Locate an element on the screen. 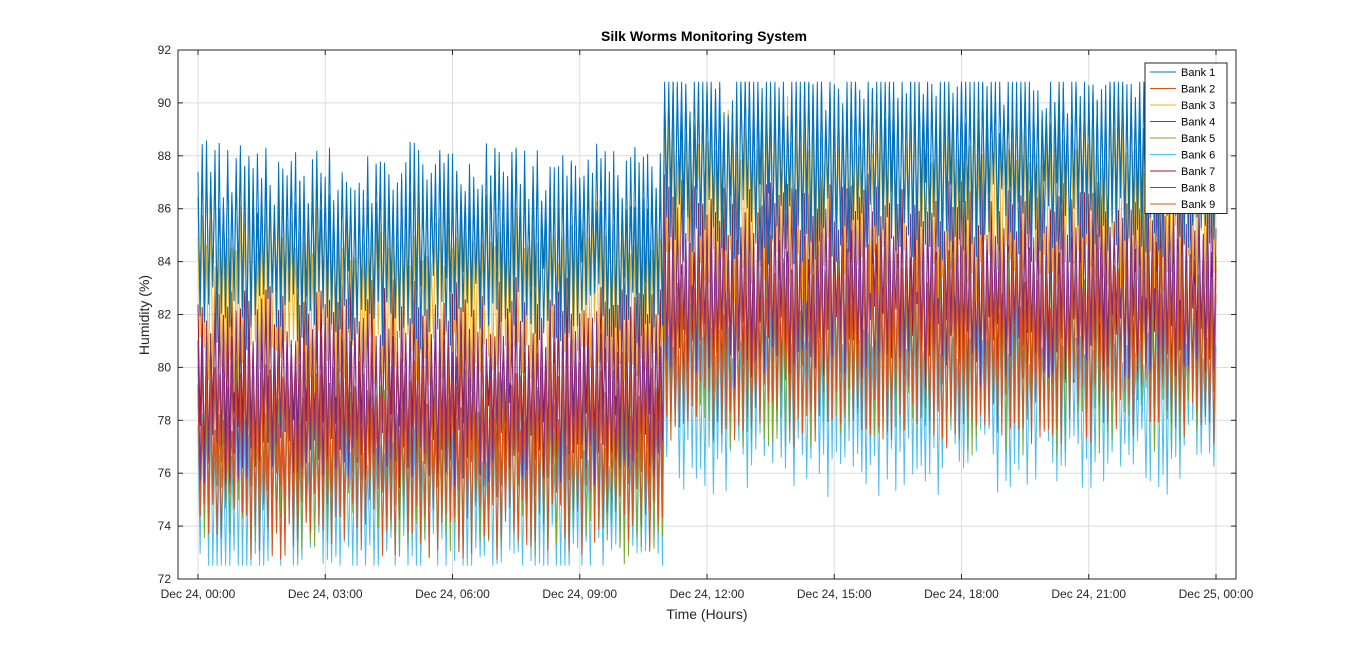 This screenshot has width=1366, height=651. chart-title: Silk Worms Monitoring System is located at coordinates (704, 36).